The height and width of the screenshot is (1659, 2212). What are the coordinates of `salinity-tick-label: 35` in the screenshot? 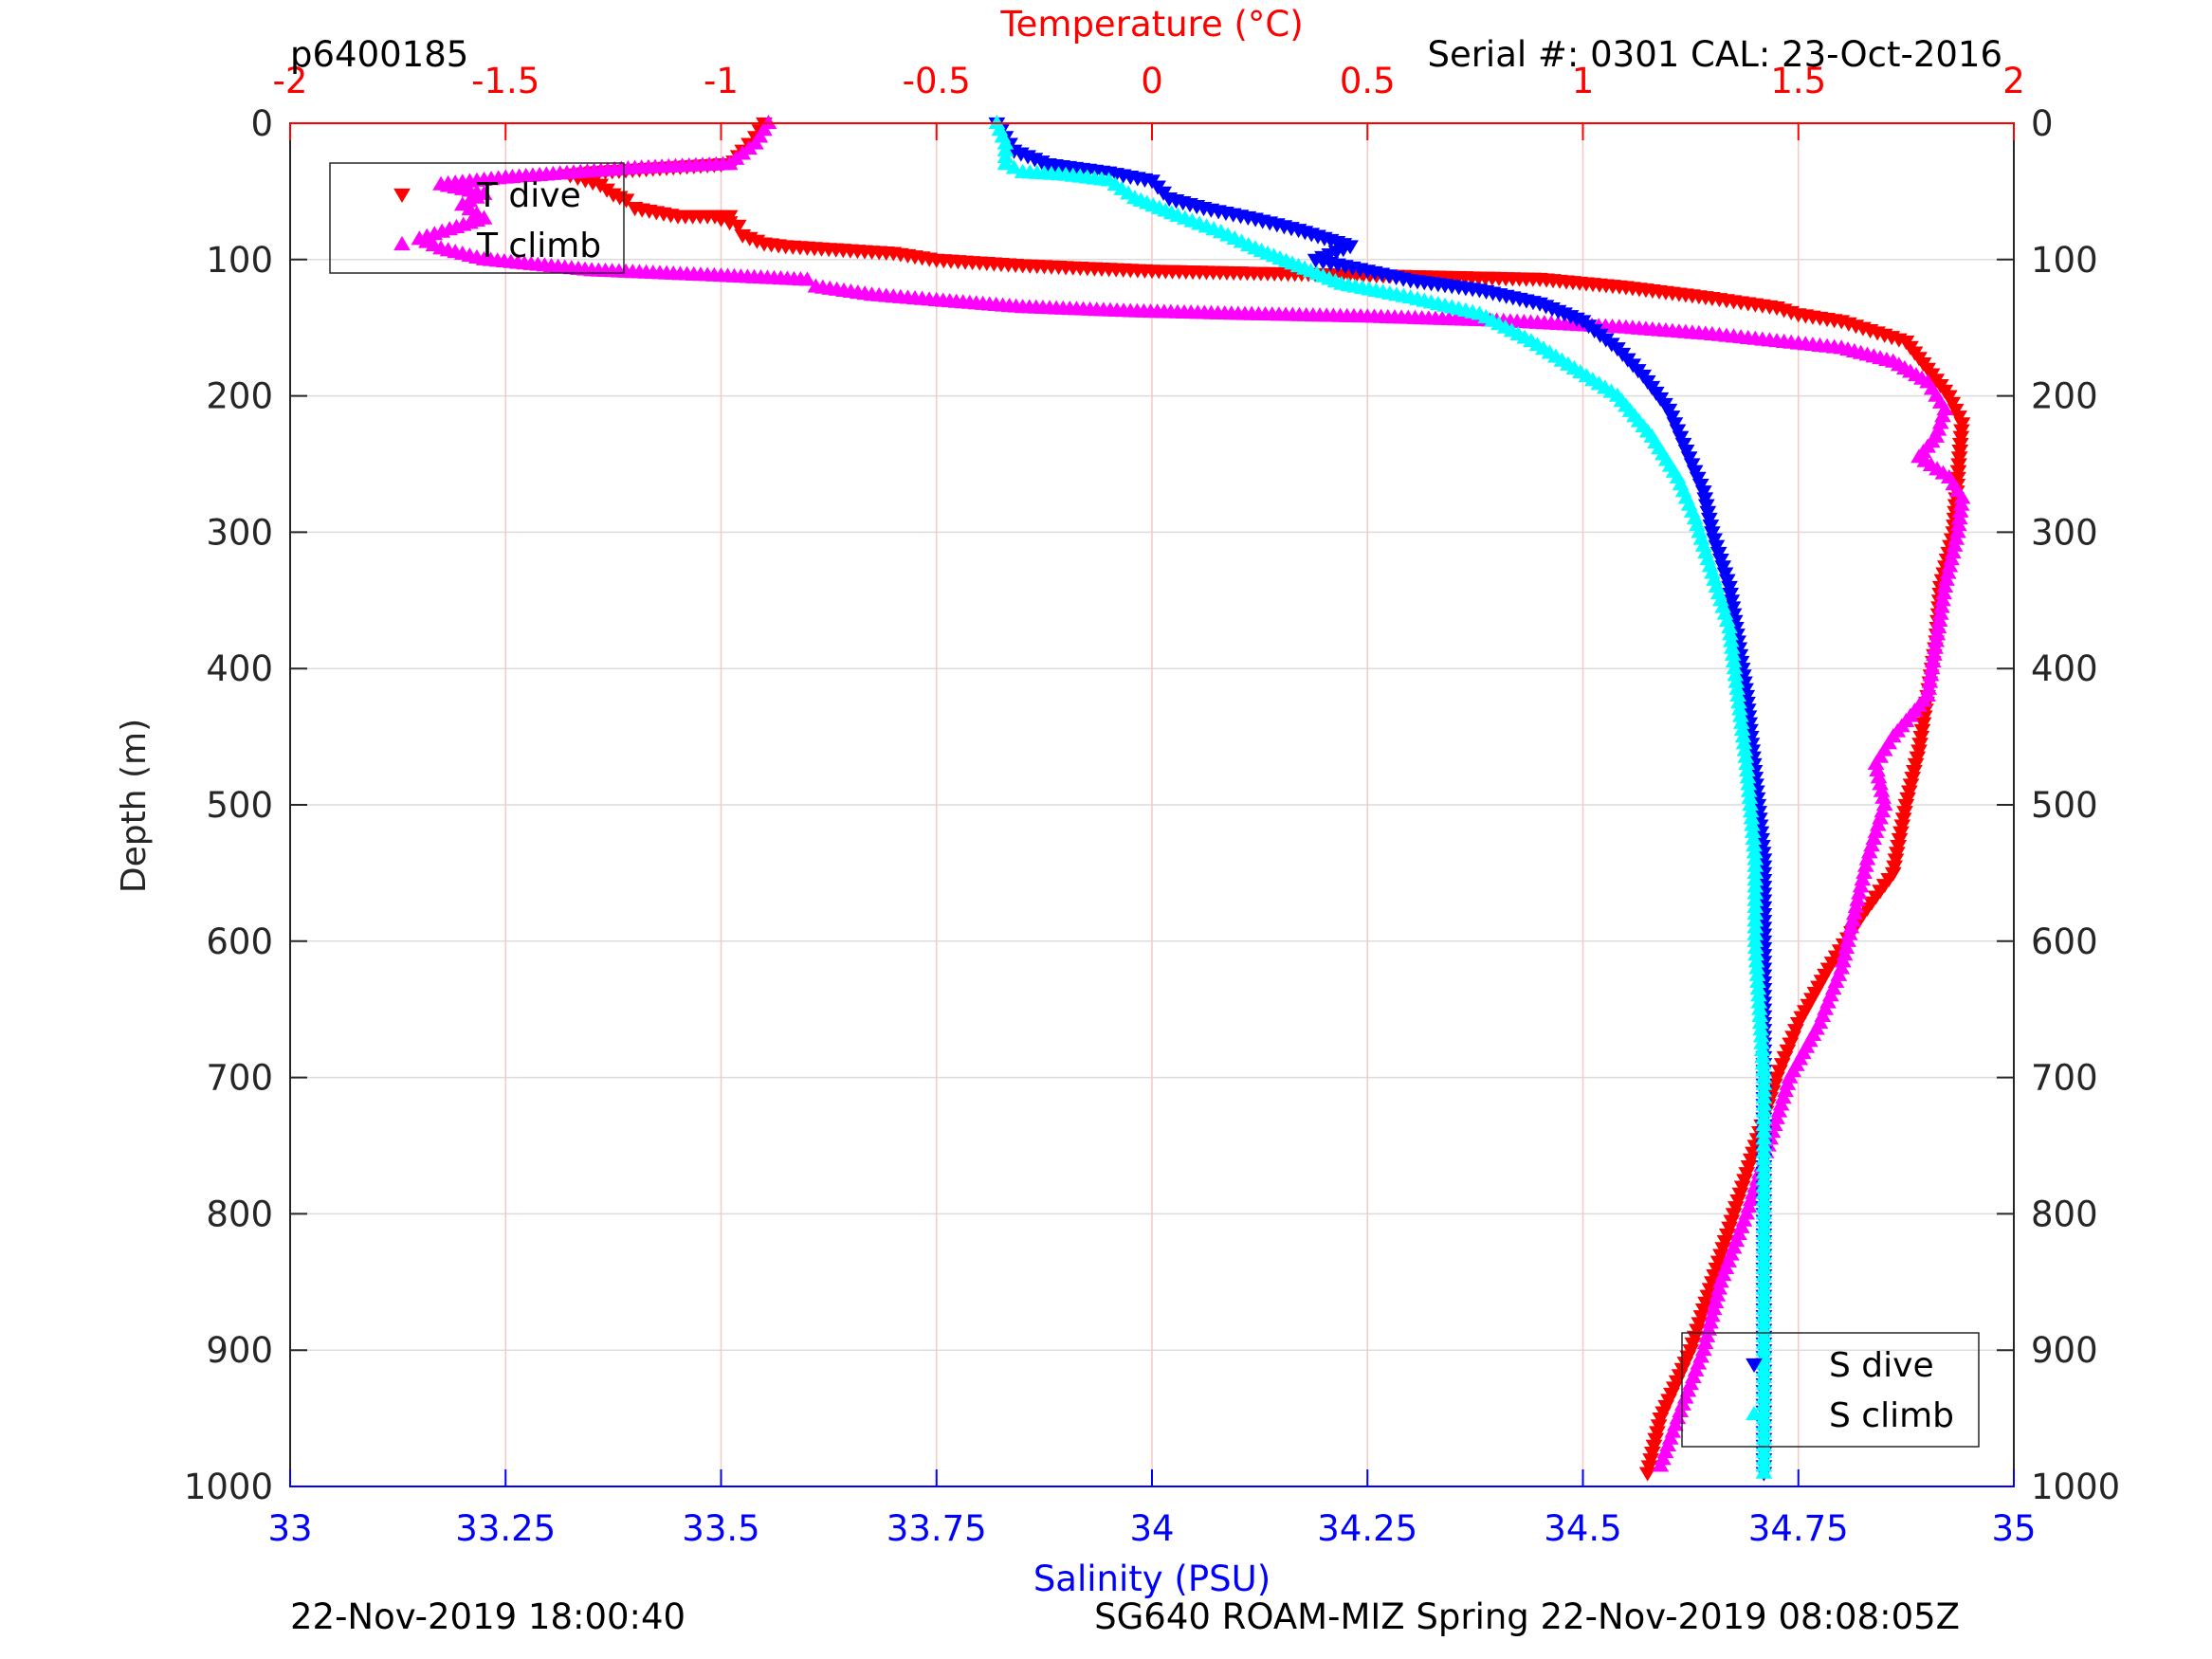 It's located at (2013, 1528).